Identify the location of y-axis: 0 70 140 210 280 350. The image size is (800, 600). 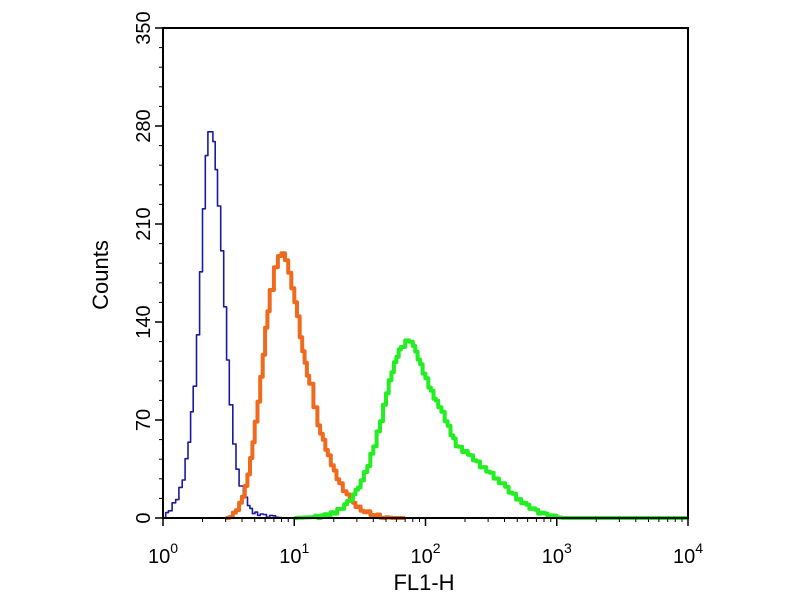
(148, 267).